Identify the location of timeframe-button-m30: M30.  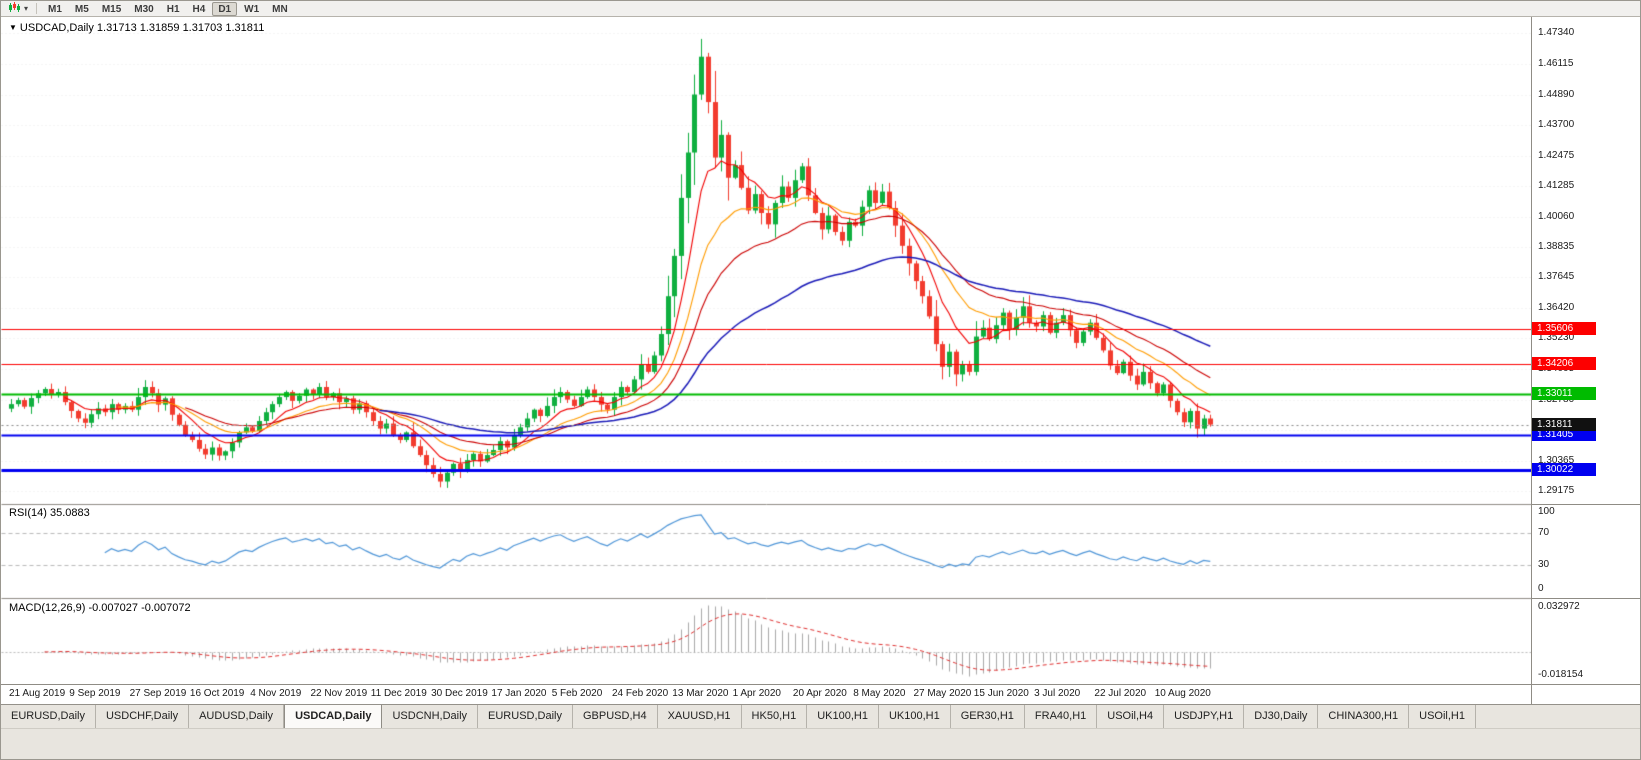
(144, 9).